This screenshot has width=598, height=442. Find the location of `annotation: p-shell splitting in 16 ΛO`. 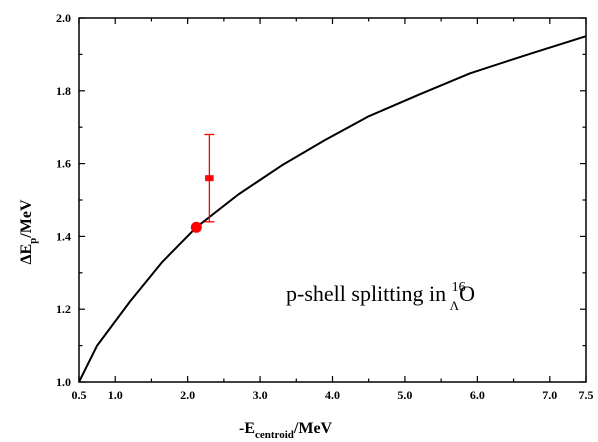

annotation: p-shell splitting in 16 ΛO is located at coordinates (380, 296).